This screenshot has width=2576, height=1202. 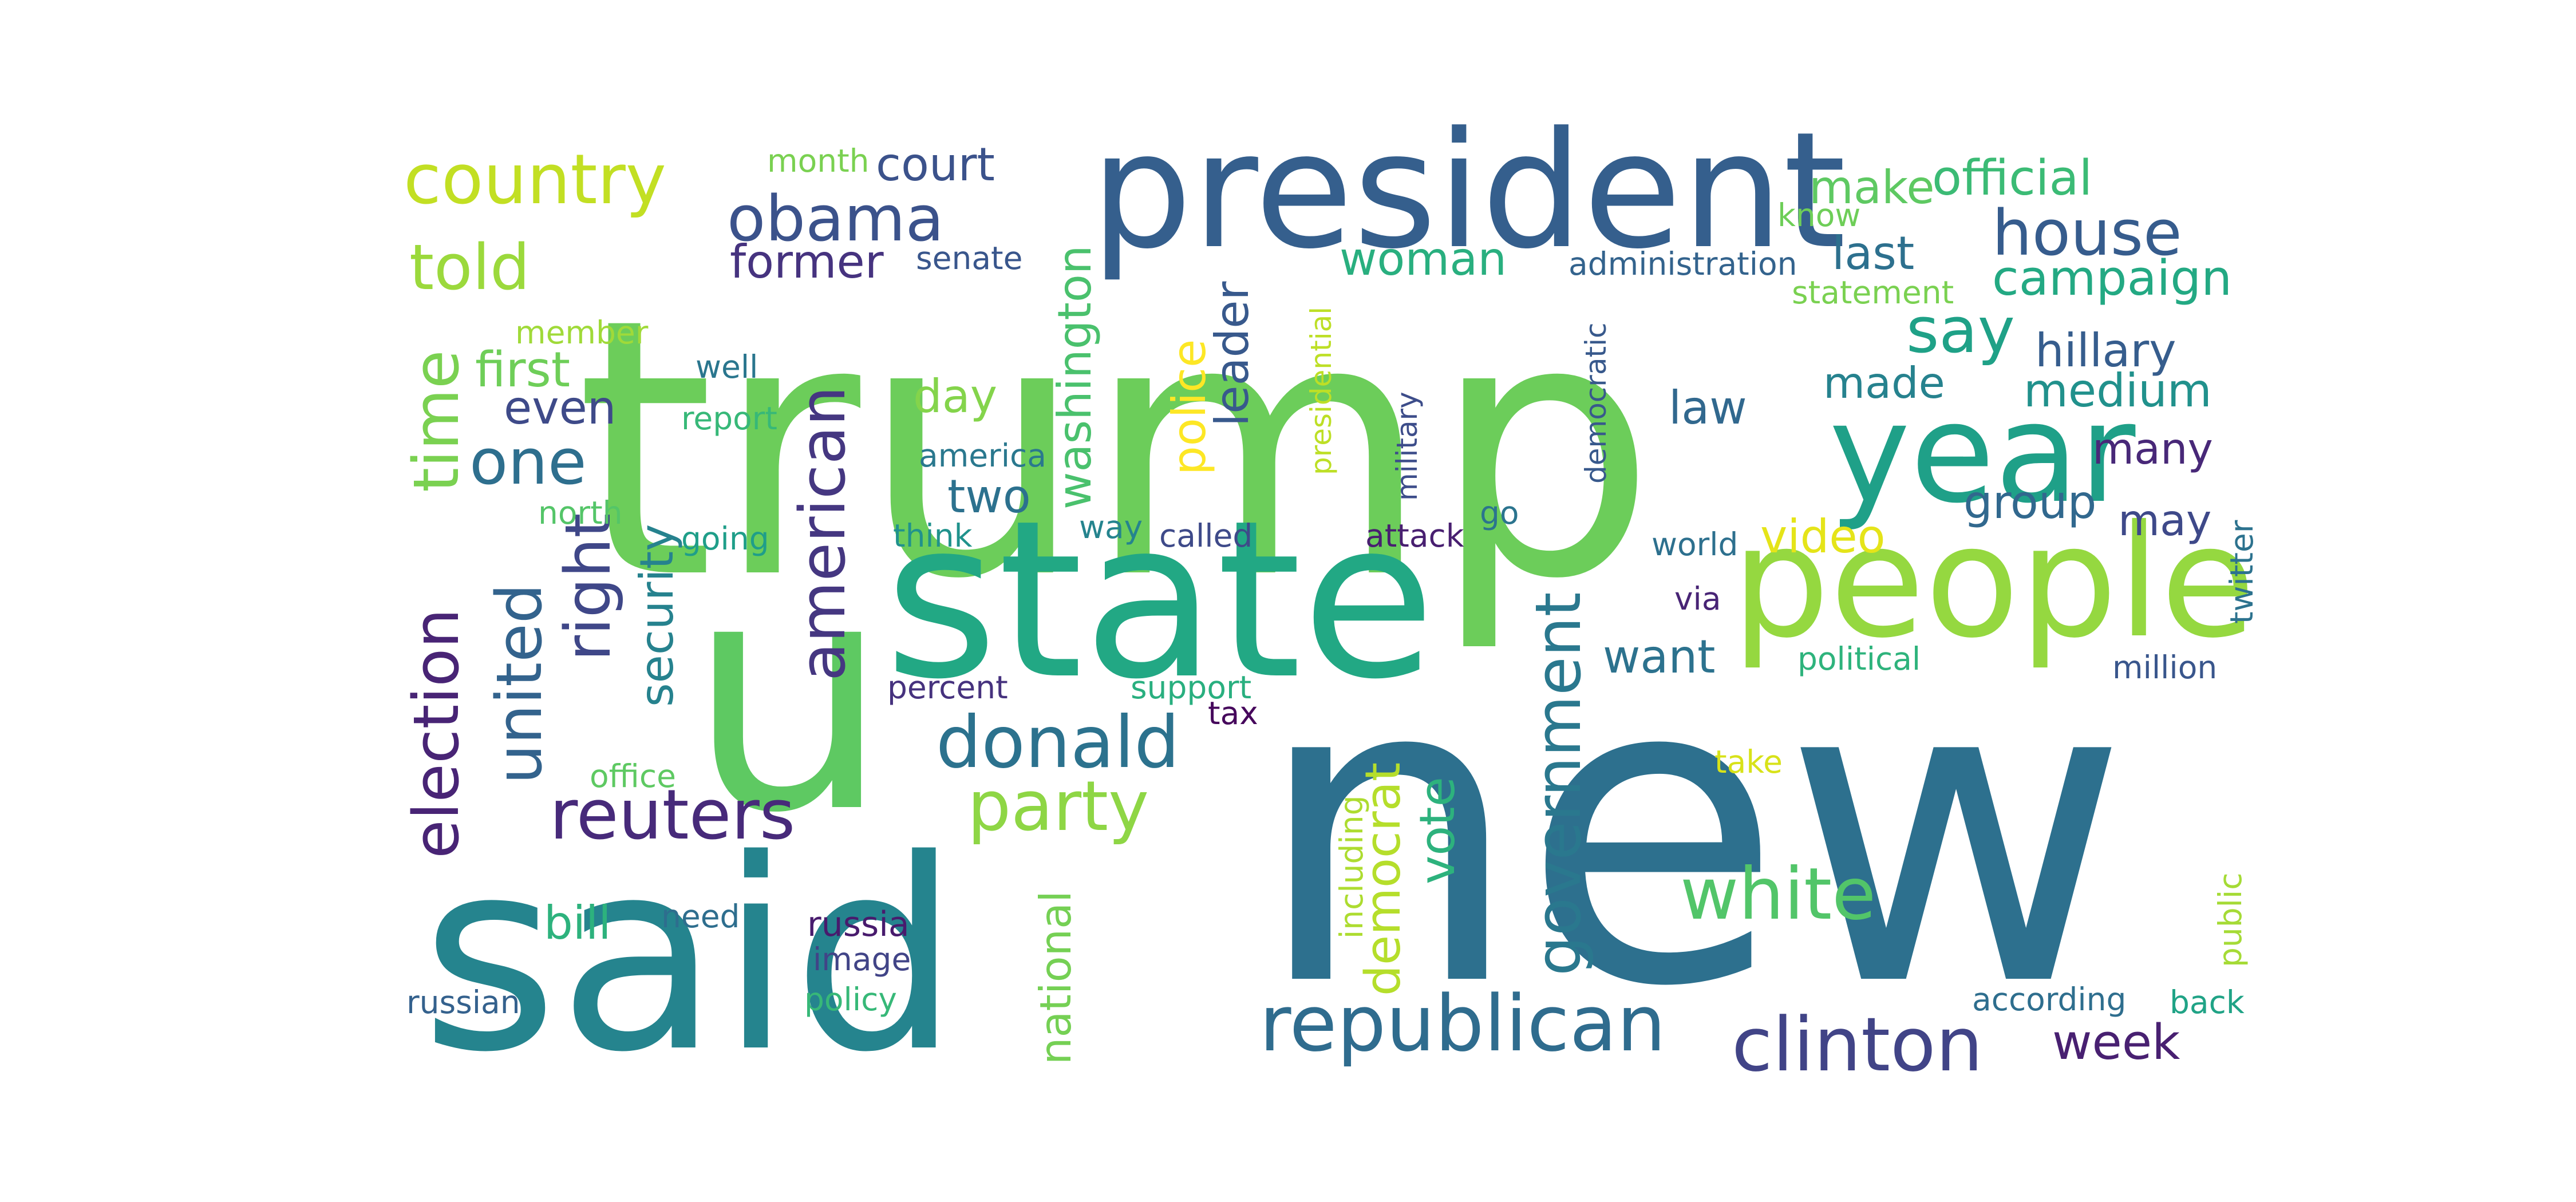 What do you see at coordinates (2230, 920) in the screenshot?
I see `word-public: public` at bounding box center [2230, 920].